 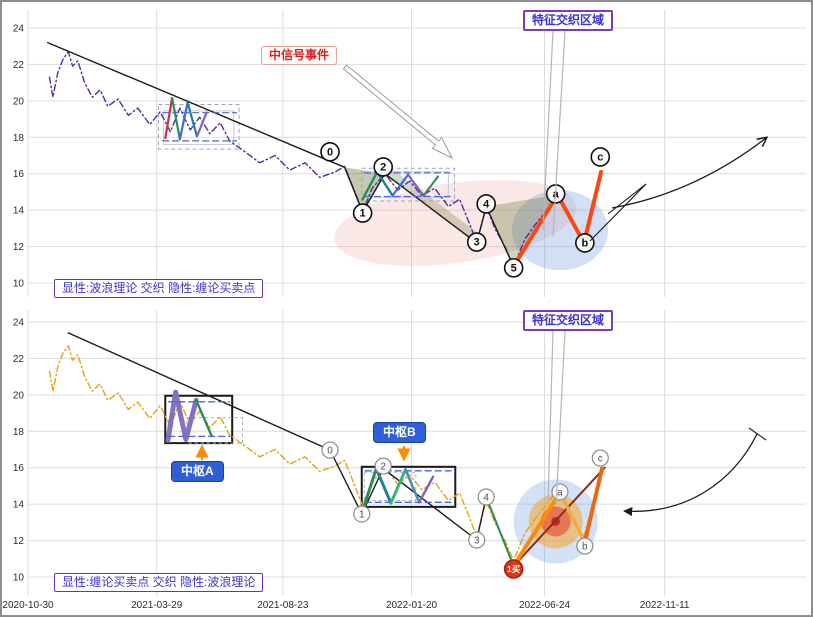 I want to click on feature-zone-label-bottom: 特征交织区域, so click(x=568, y=320).